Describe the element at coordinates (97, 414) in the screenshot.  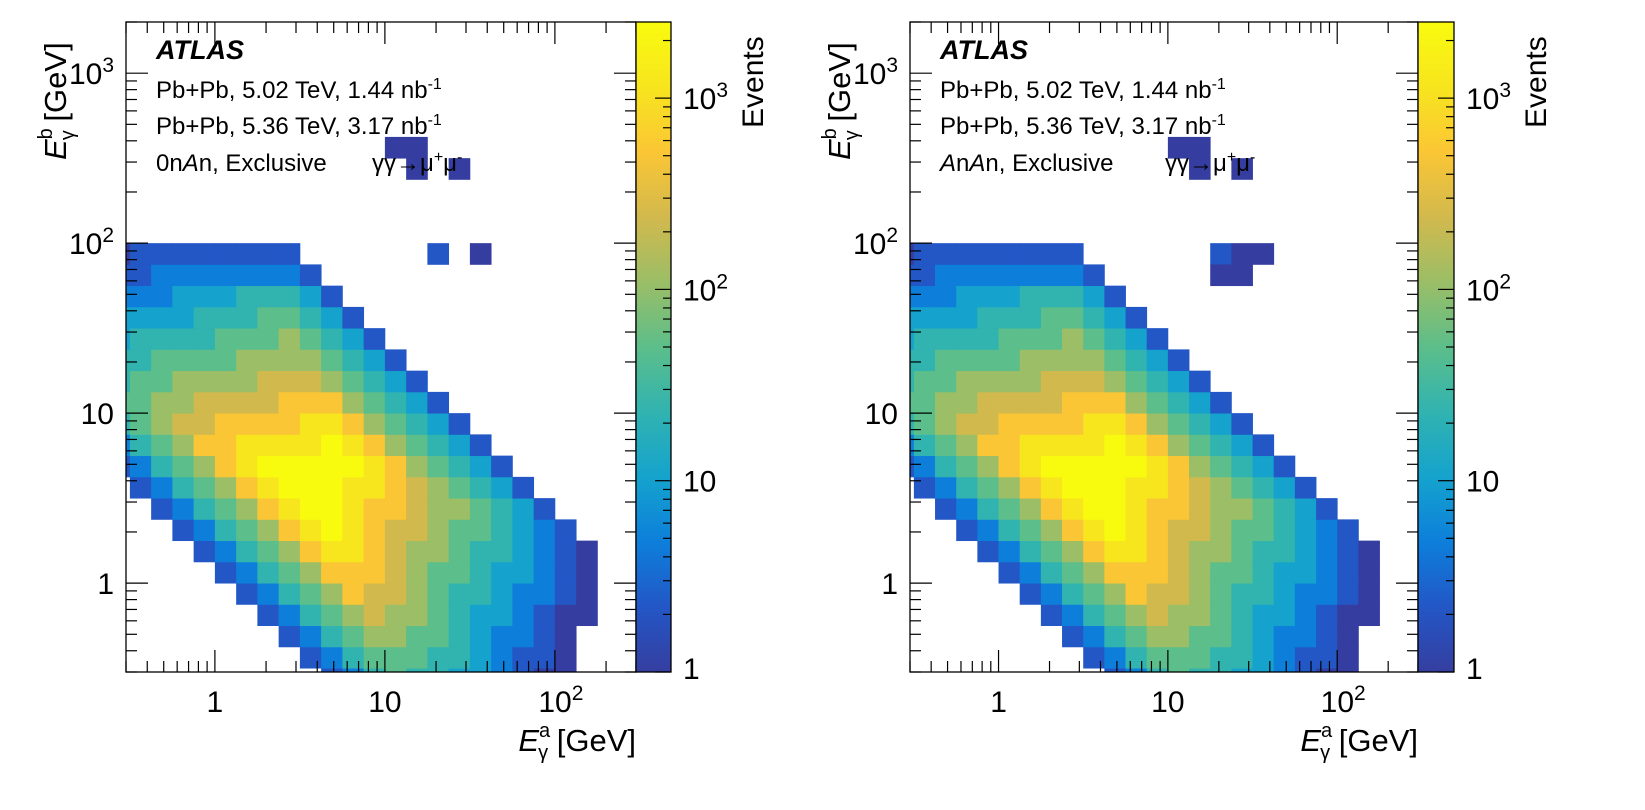
I see `tick-label: 10` at that location.